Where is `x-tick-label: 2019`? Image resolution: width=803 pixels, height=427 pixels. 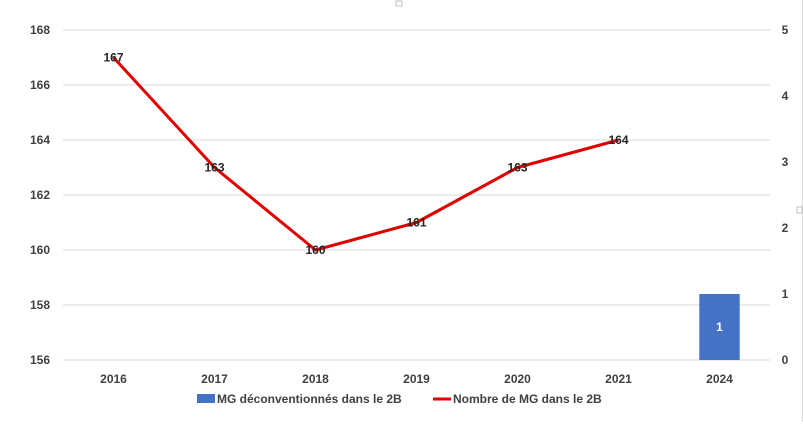
x-tick-label: 2019 is located at coordinates (416, 379).